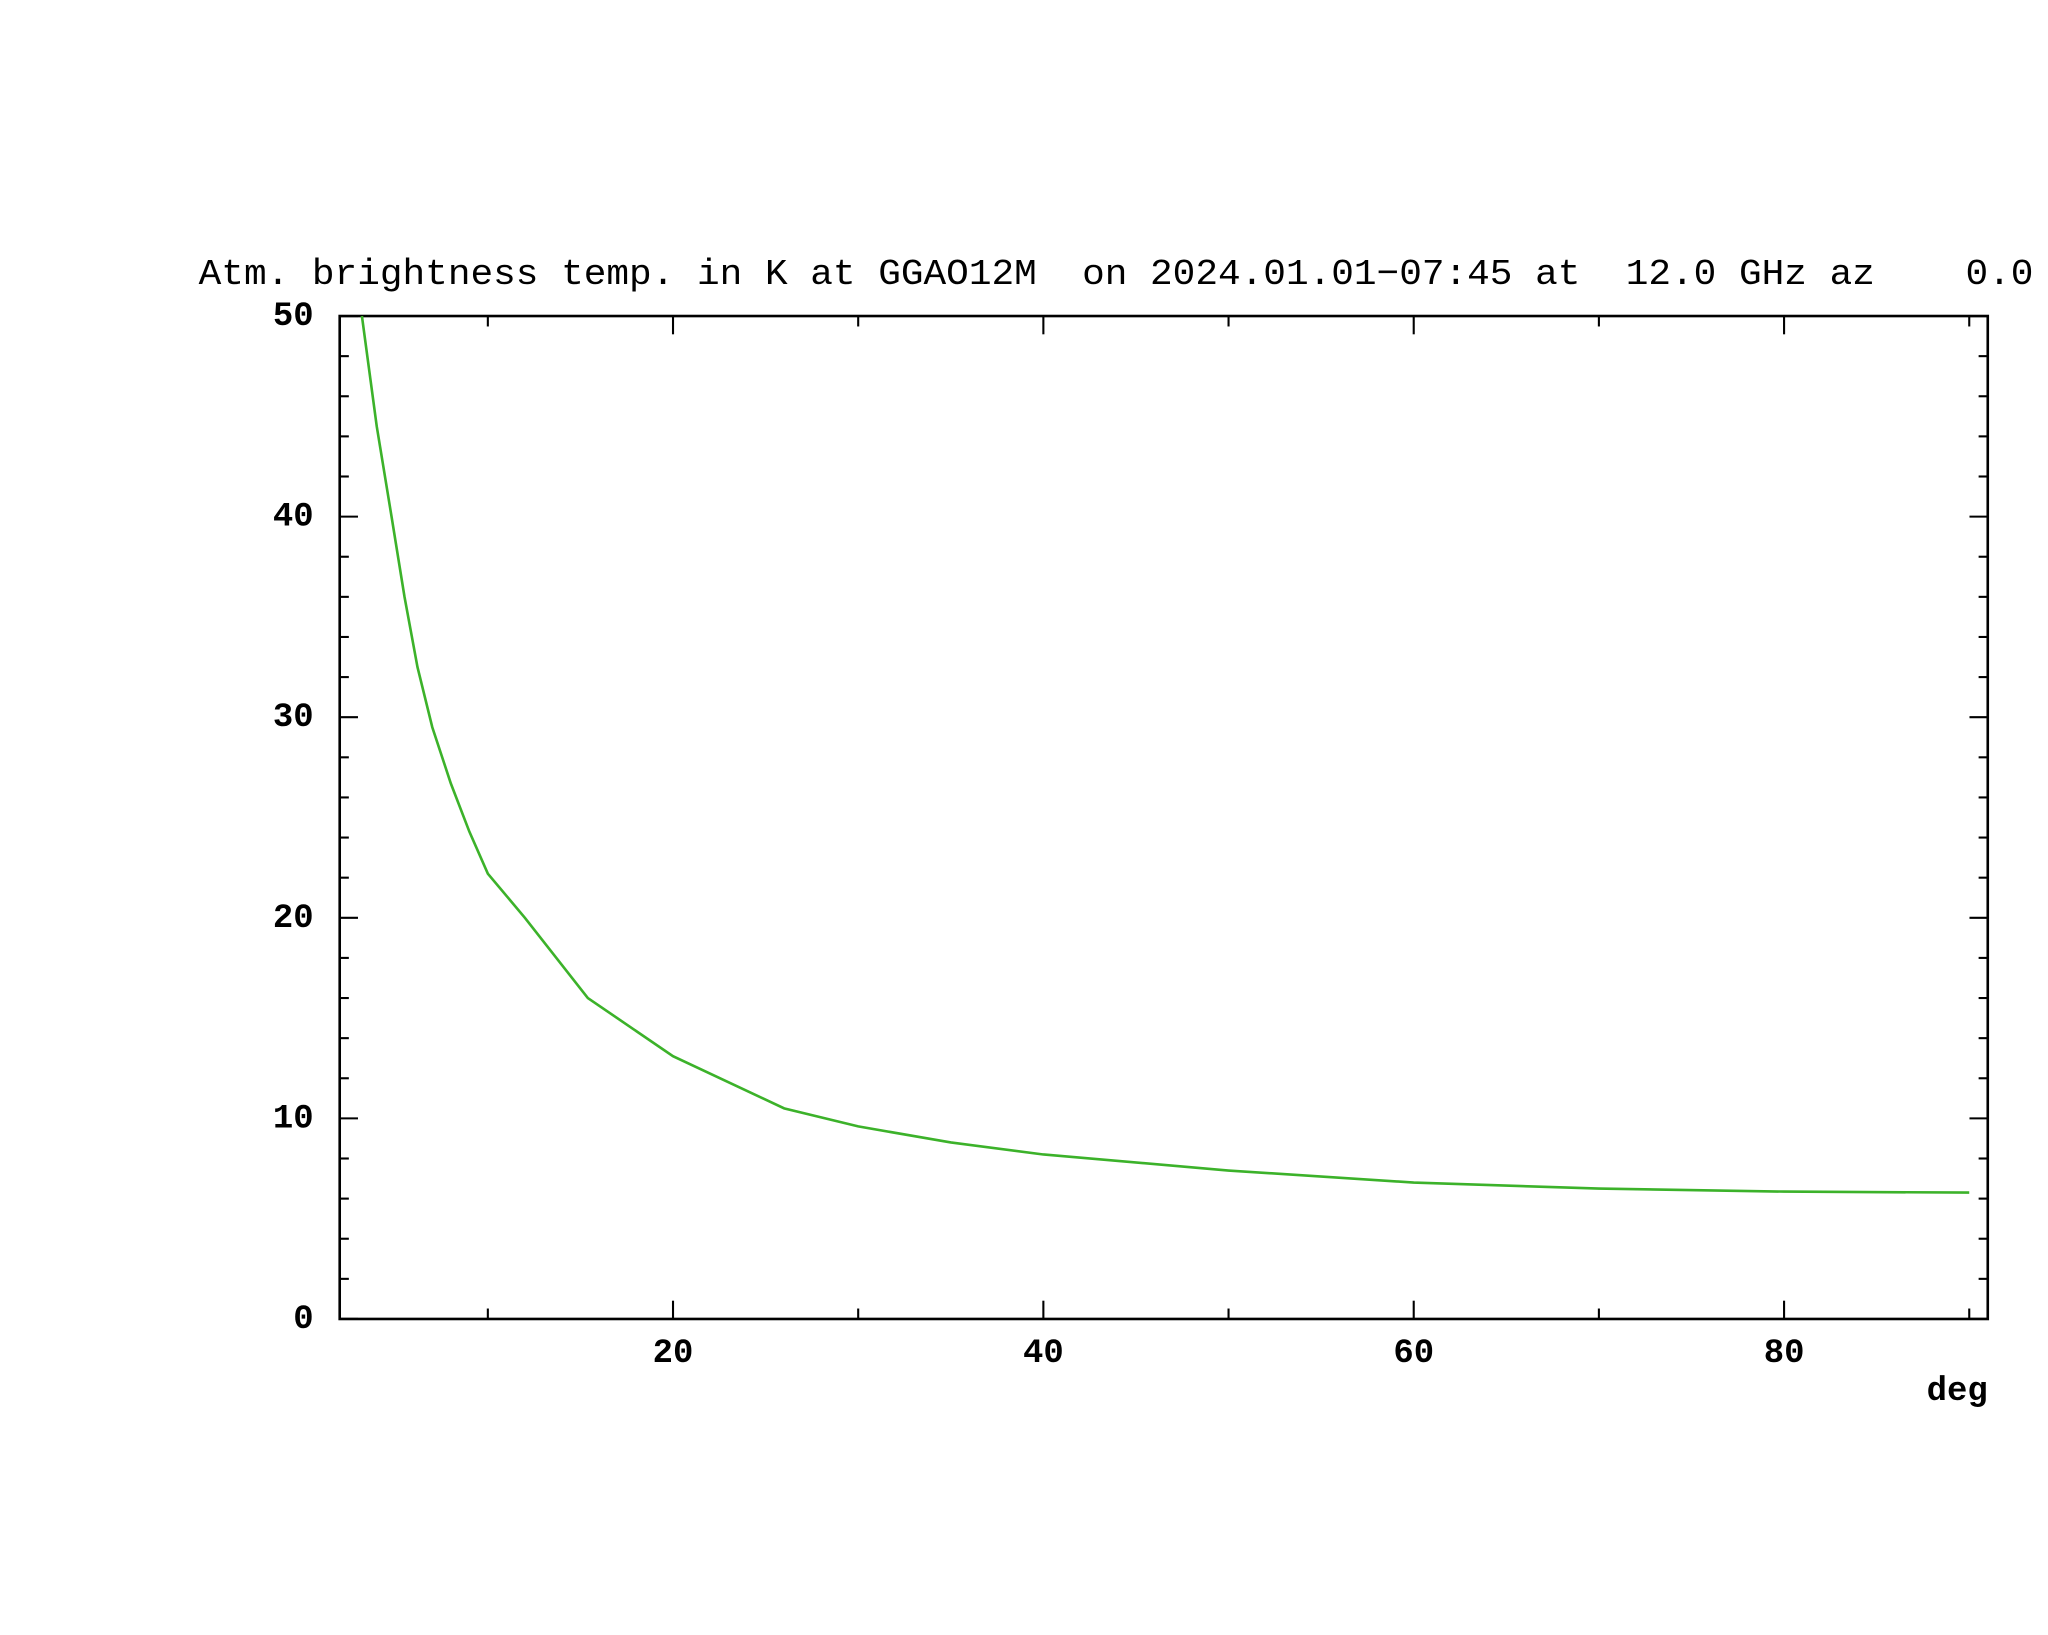  What do you see at coordinates (1784, 1354) in the screenshot?
I see `x-tick-label: 80` at bounding box center [1784, 1354].